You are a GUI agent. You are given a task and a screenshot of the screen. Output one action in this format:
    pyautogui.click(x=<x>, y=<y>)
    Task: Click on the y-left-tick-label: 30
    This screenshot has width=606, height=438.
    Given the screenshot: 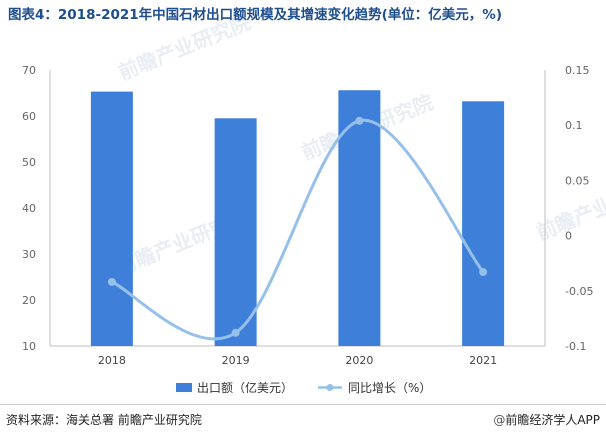 What is the action you would take?
    pyautogui.click(x=29, y=254)
    